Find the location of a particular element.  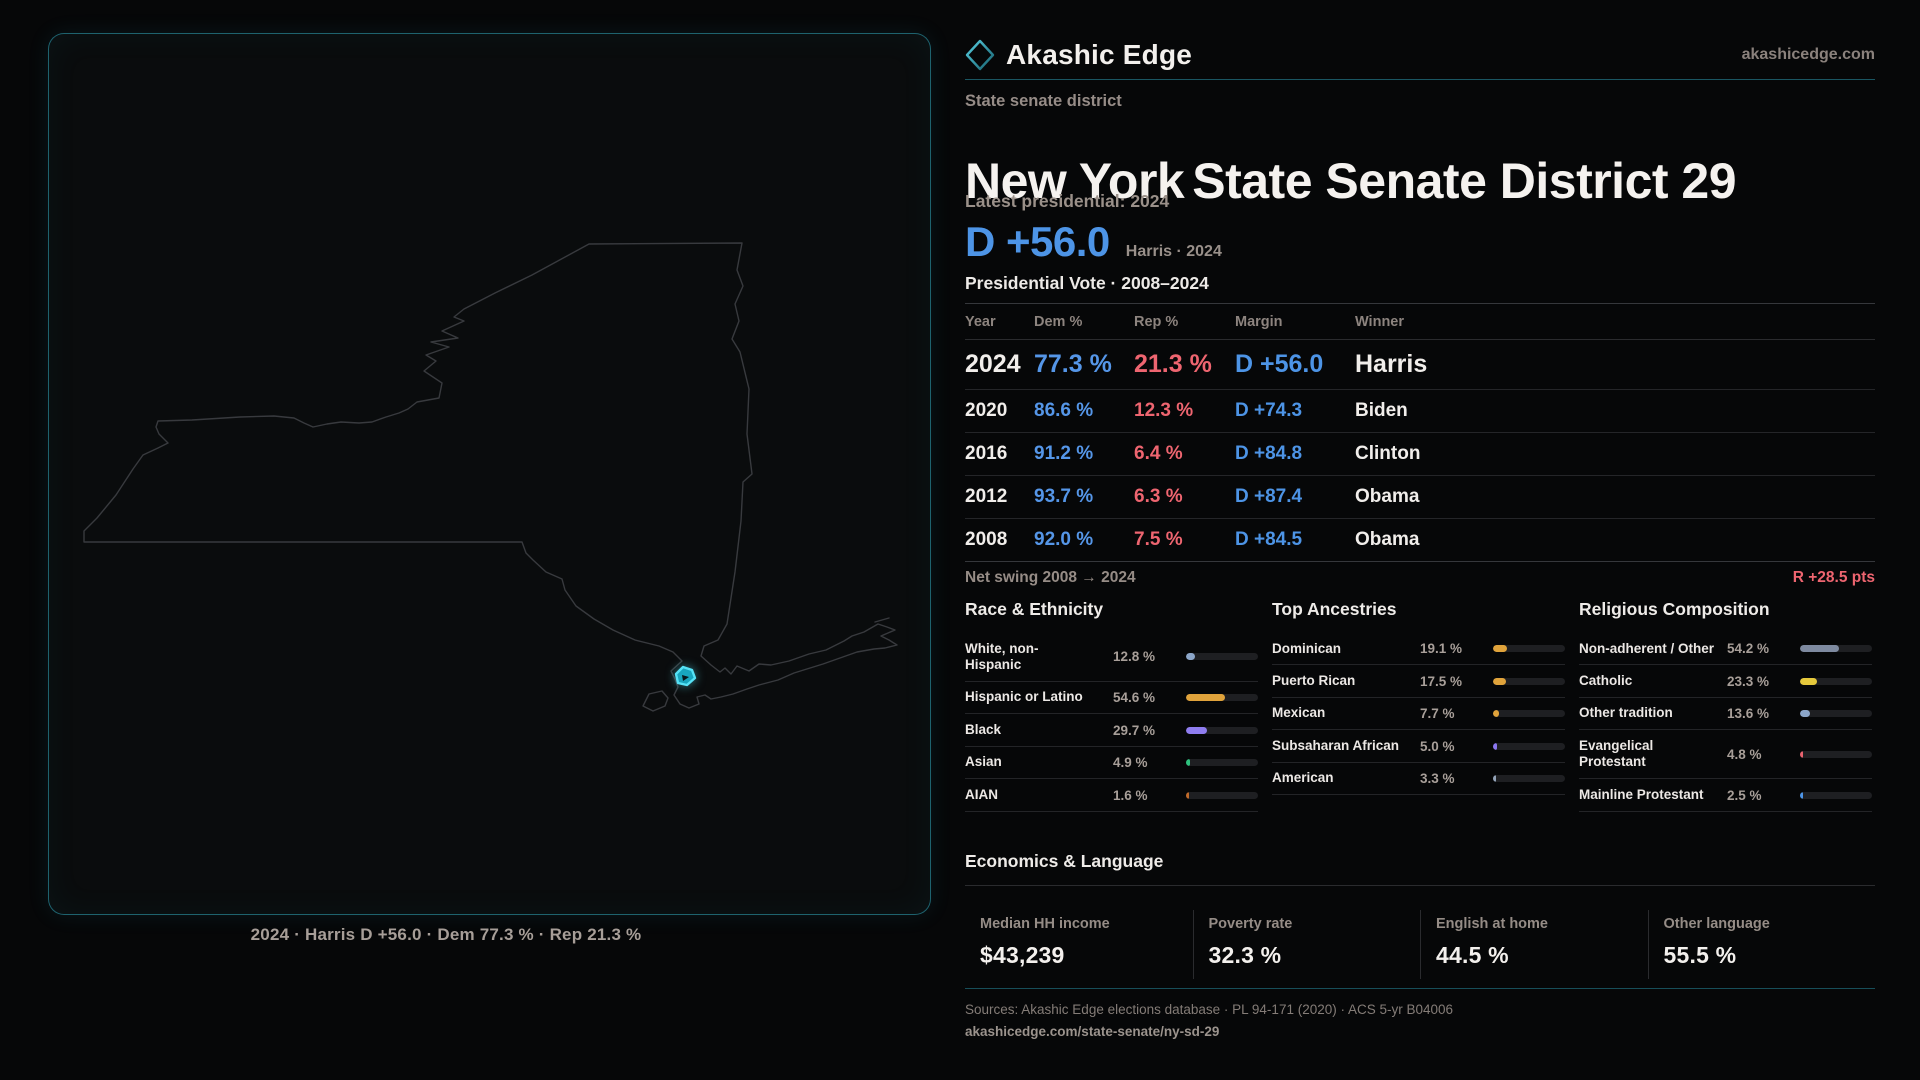

vote-dem-pct: 91.2 % is located at coordinates (1064, 453).